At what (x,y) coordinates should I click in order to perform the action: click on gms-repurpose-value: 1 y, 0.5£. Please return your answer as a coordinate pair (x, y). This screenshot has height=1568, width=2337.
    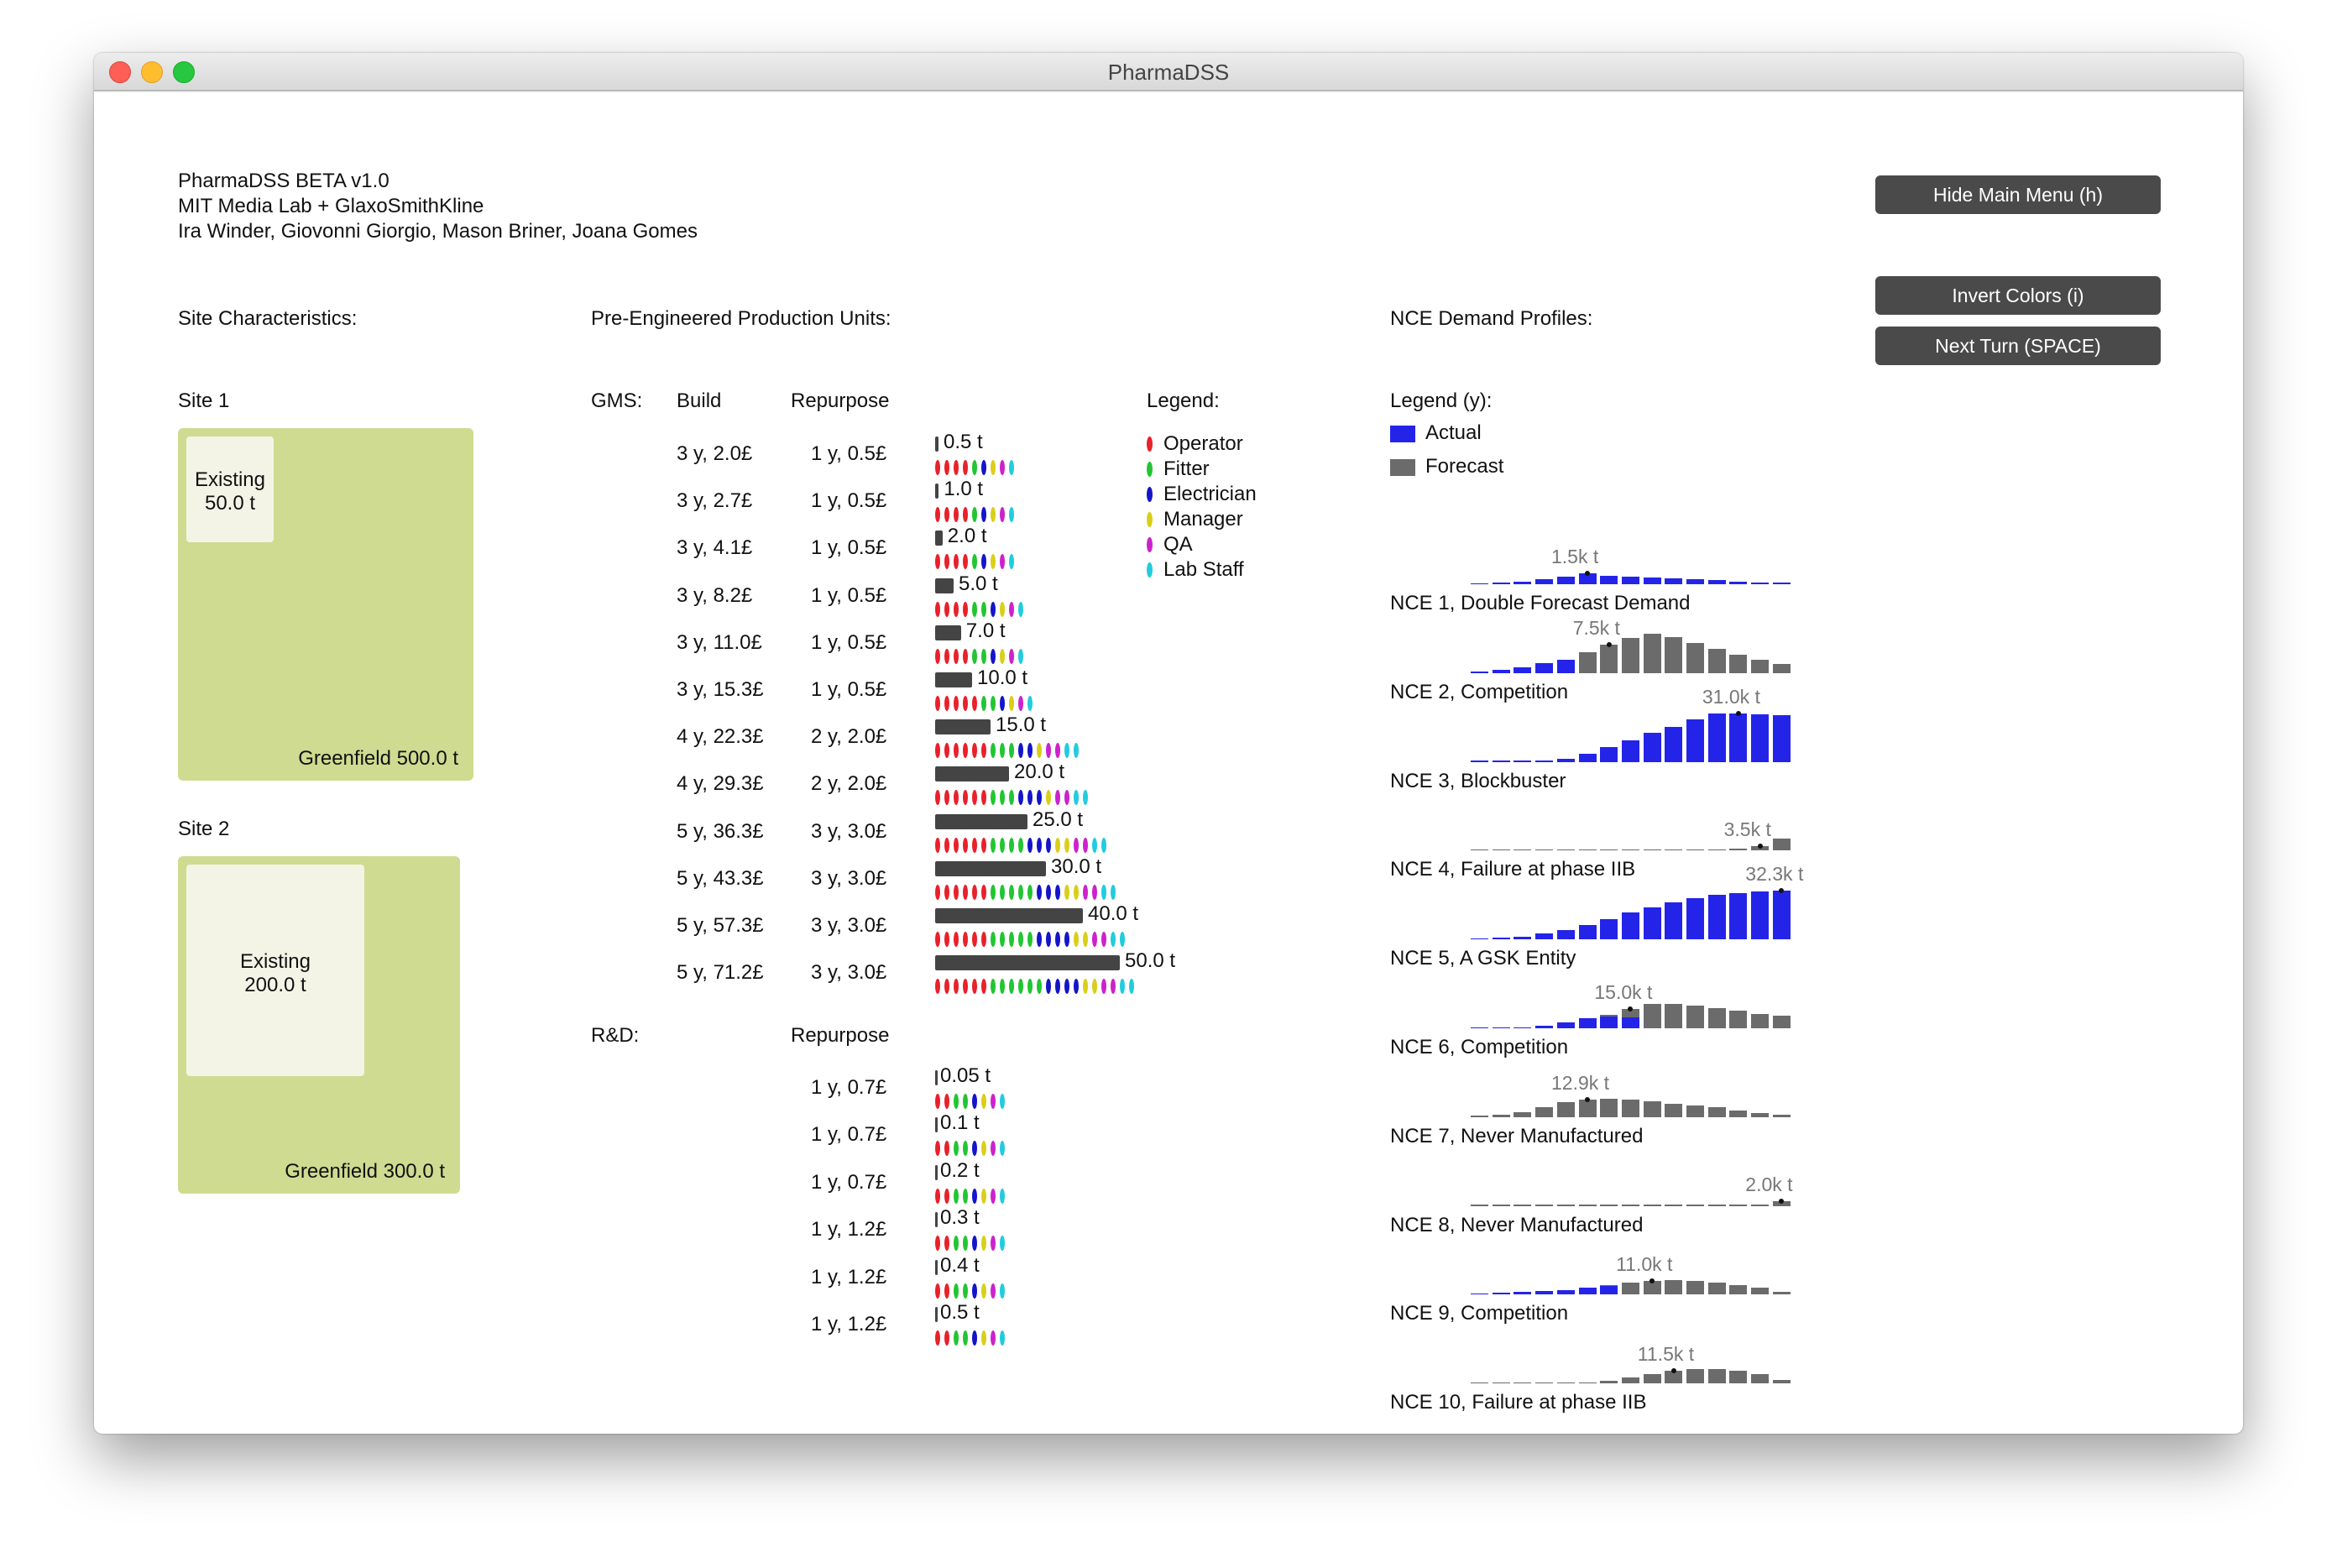
    Looking at the image, I should click on (849, 501).